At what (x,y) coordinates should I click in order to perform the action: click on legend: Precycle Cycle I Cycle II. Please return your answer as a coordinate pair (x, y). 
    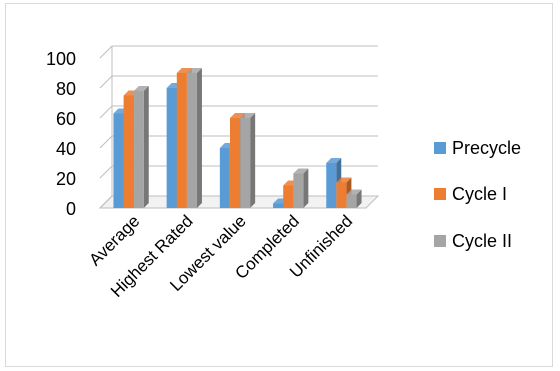
    Looking at the image, I should click on (477, 194).